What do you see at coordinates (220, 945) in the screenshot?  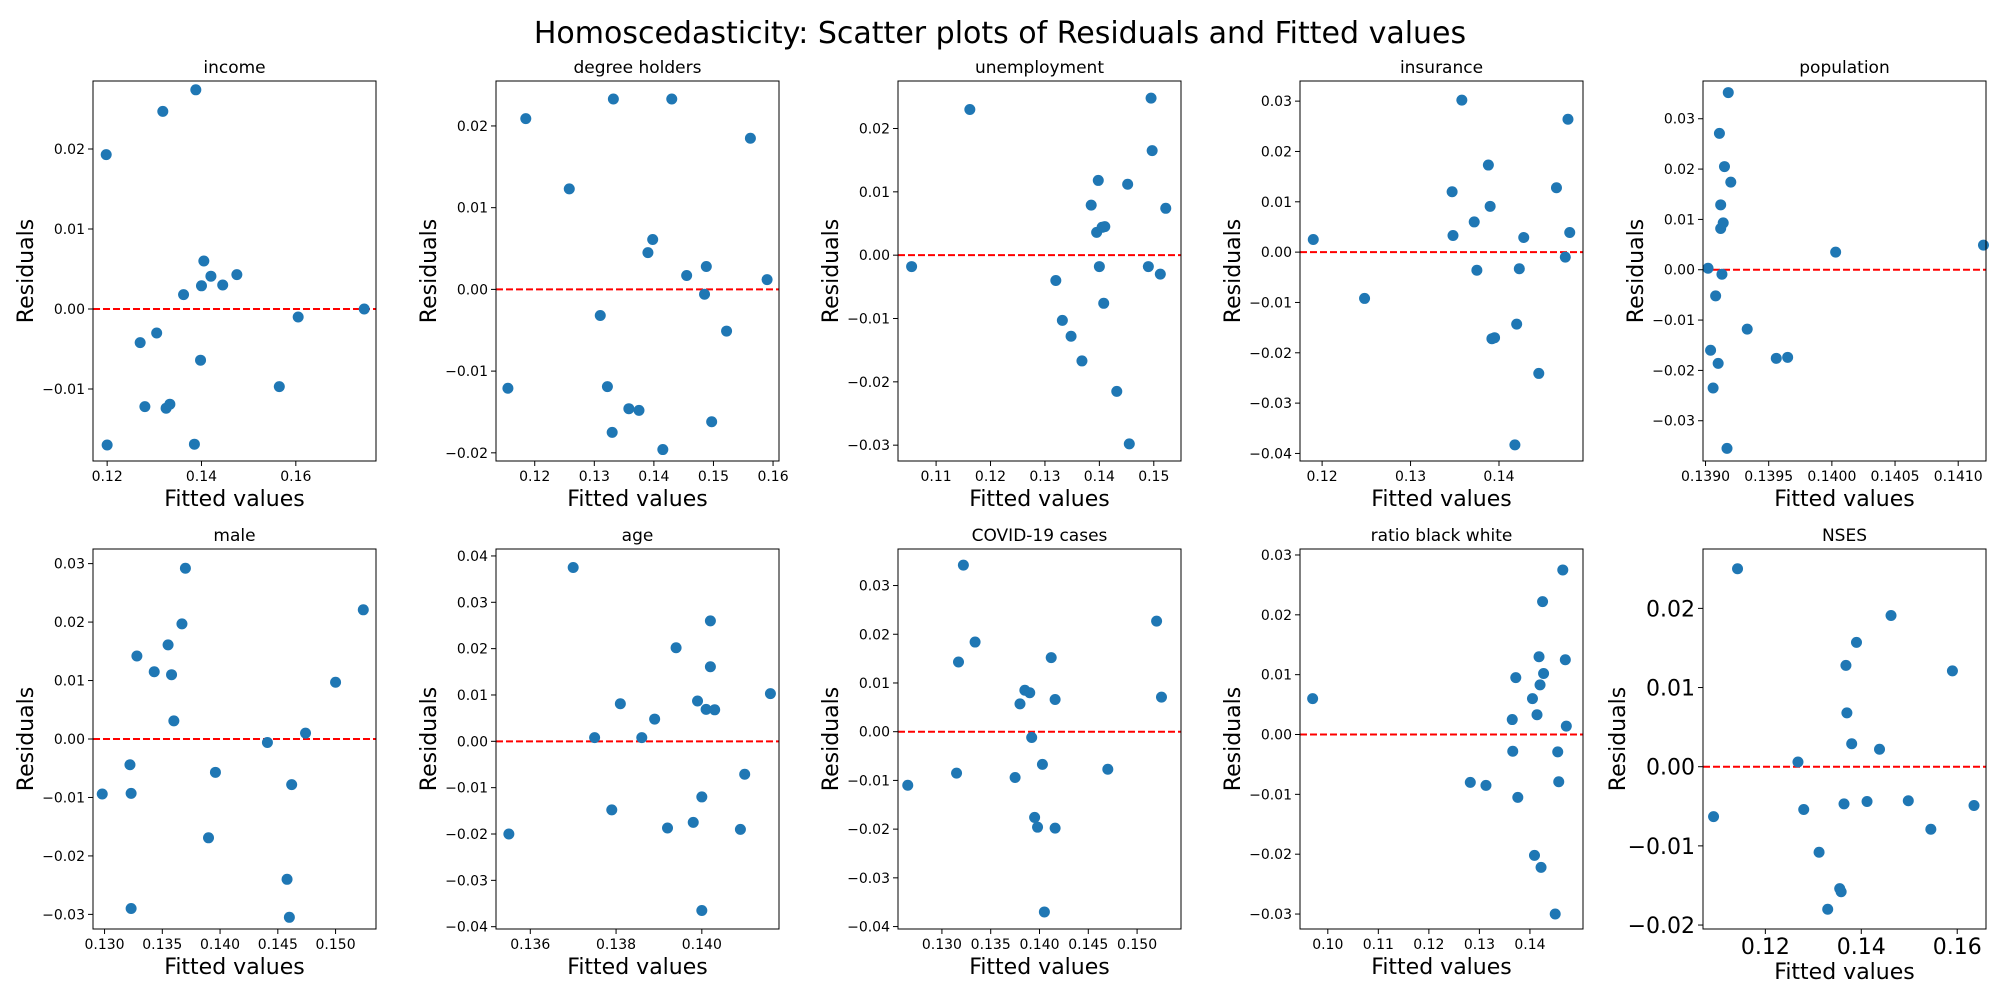 I see `x-tick-label: 0.140` at bounding box center [220, 945].